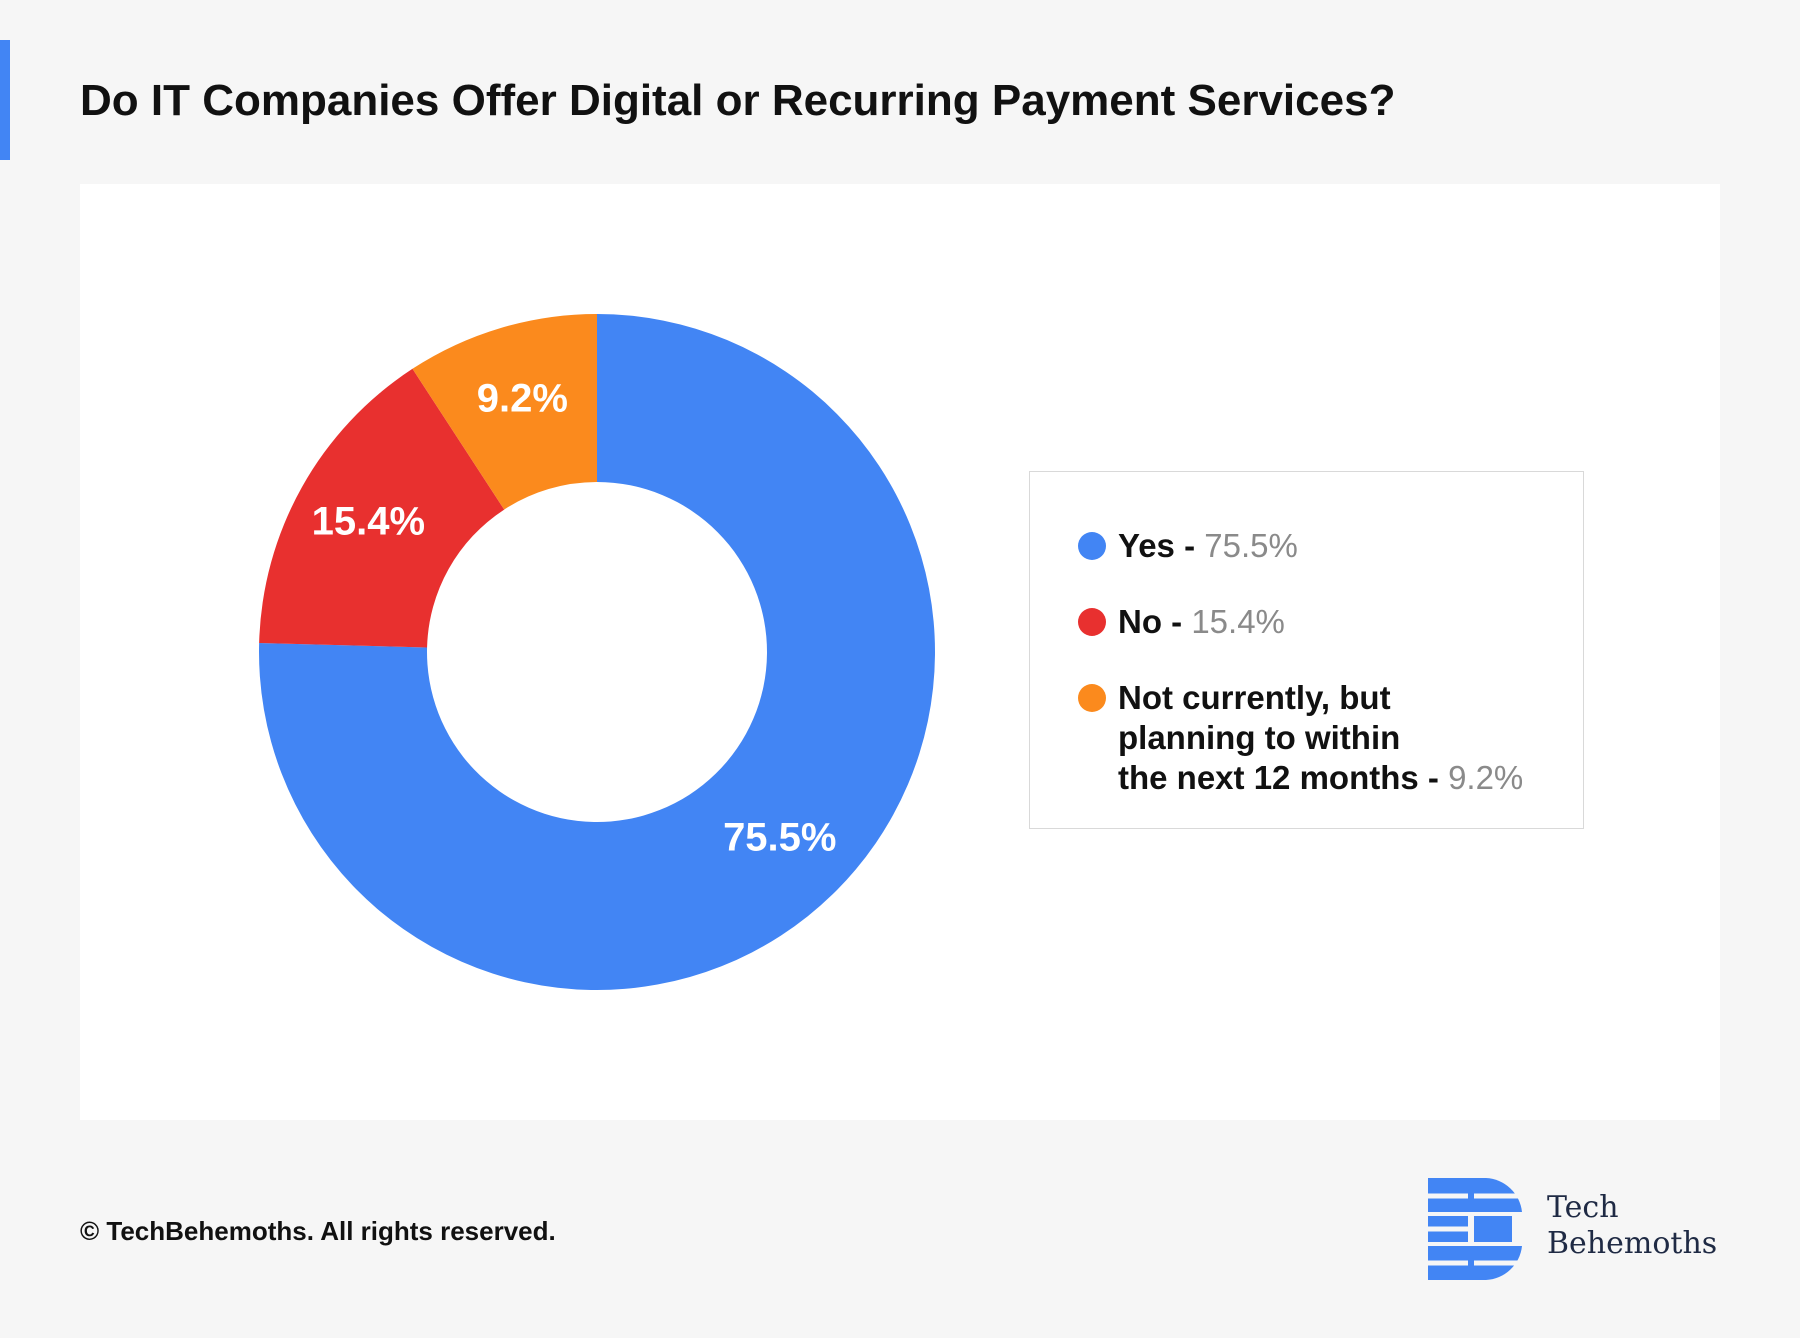  Describe the element at coordinates (779, 837) in the screenshot. I see `slice-data-label-0: 75.5%` at that location.